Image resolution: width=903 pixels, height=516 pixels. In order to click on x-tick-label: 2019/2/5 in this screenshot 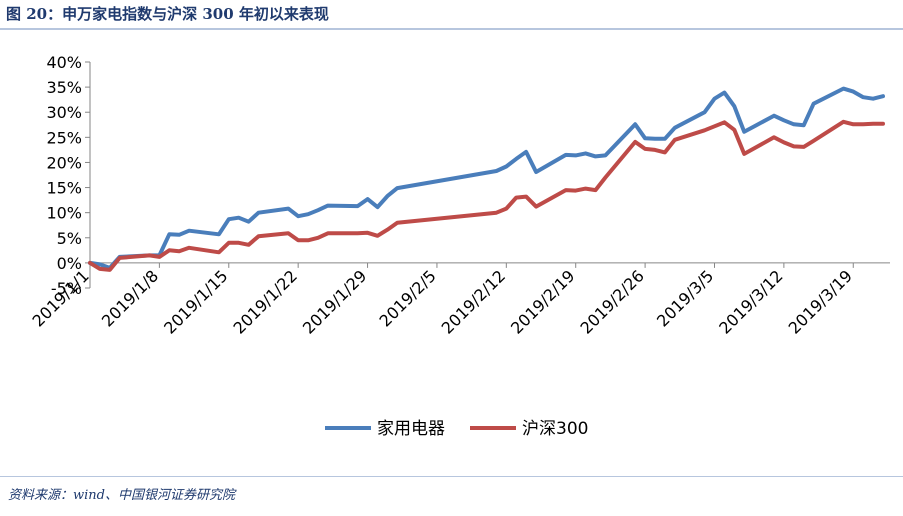, I will do `click(408, 298)`.